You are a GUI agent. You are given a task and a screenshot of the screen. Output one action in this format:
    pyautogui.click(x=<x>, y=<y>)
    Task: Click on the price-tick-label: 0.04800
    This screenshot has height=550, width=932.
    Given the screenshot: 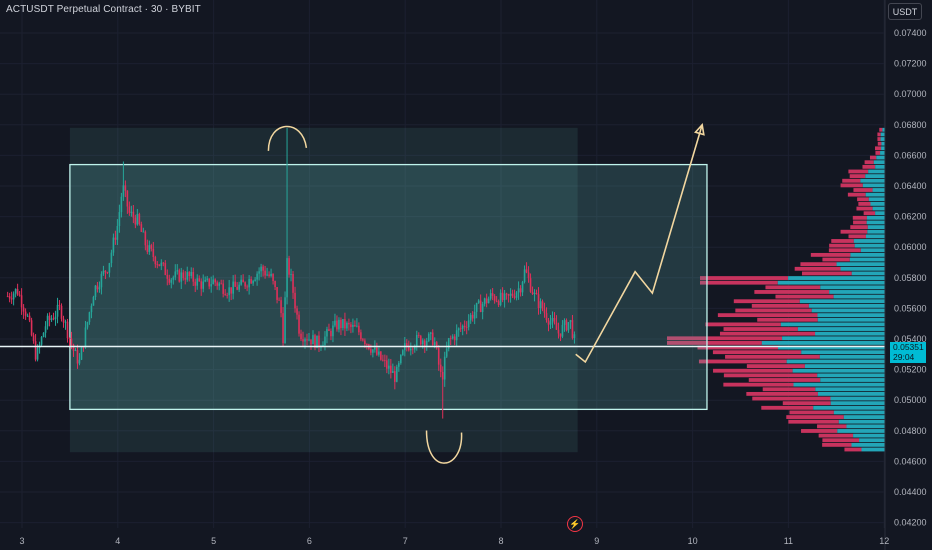 What is the action you would take?
    pyautogui.click(x=910, y=431)
    